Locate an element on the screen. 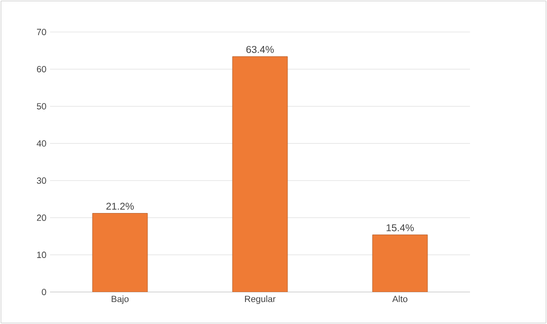 The height and width of the screenshot is (324, 547). data-label: 15.4% is located at coordinates (400, 228).